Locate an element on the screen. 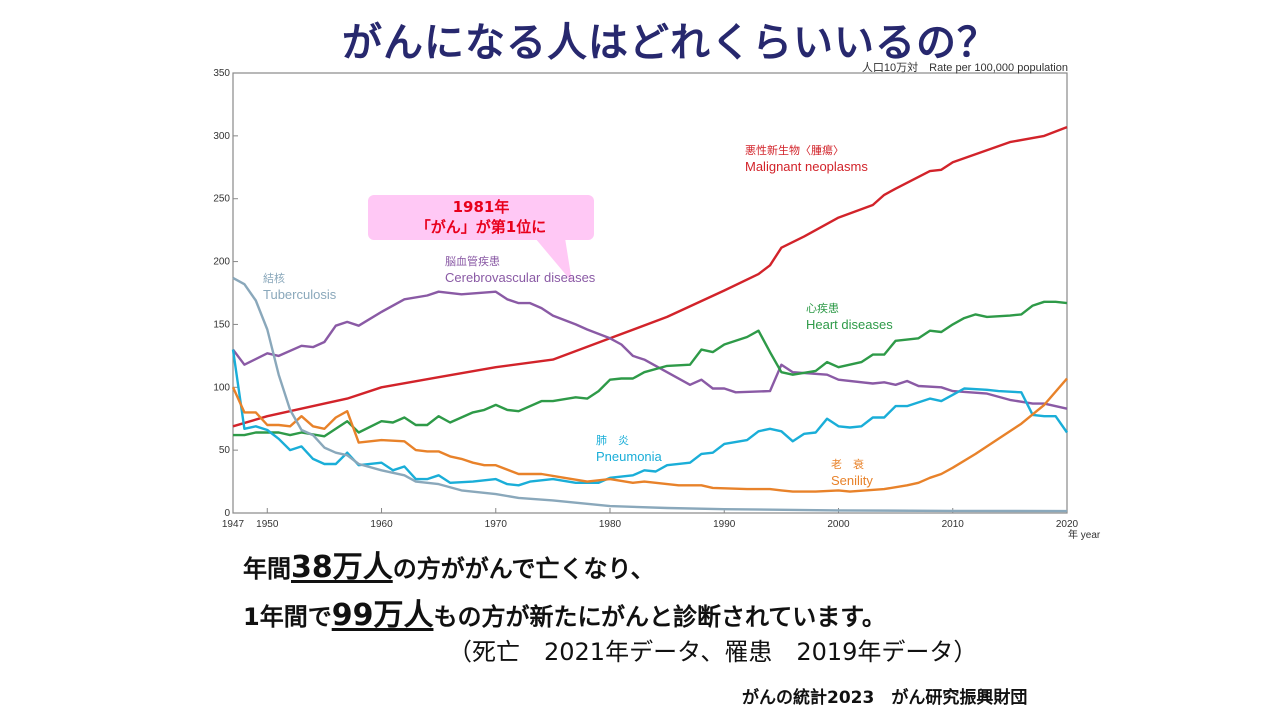 The height and width of the screenshot is (720, 1280). series-line-senility is located at coordinates (649, 435).